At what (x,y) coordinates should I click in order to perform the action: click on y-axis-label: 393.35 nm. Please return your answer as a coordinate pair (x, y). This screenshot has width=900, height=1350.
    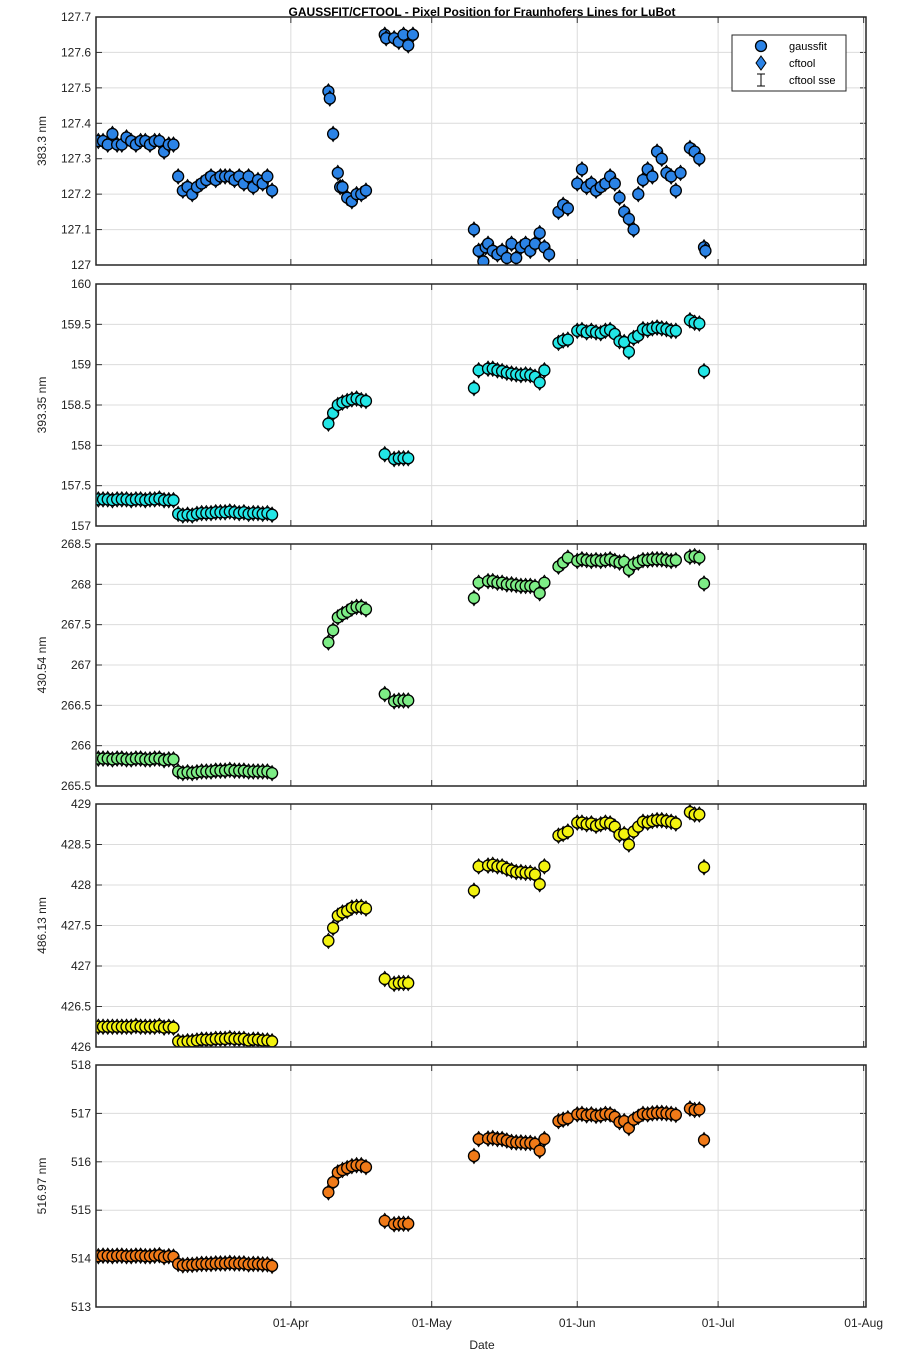
    Looking at the image, I should click on (42, 405).